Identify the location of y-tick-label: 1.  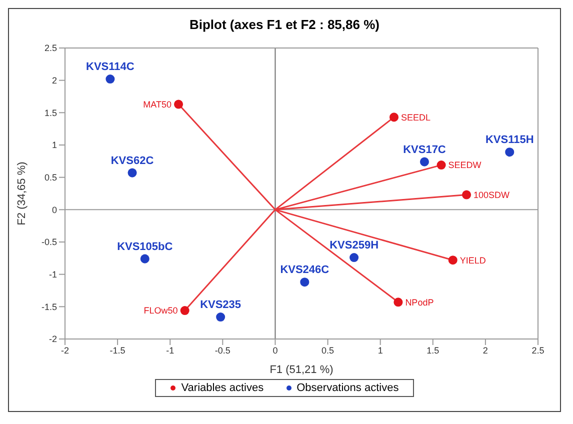
(54, 145).